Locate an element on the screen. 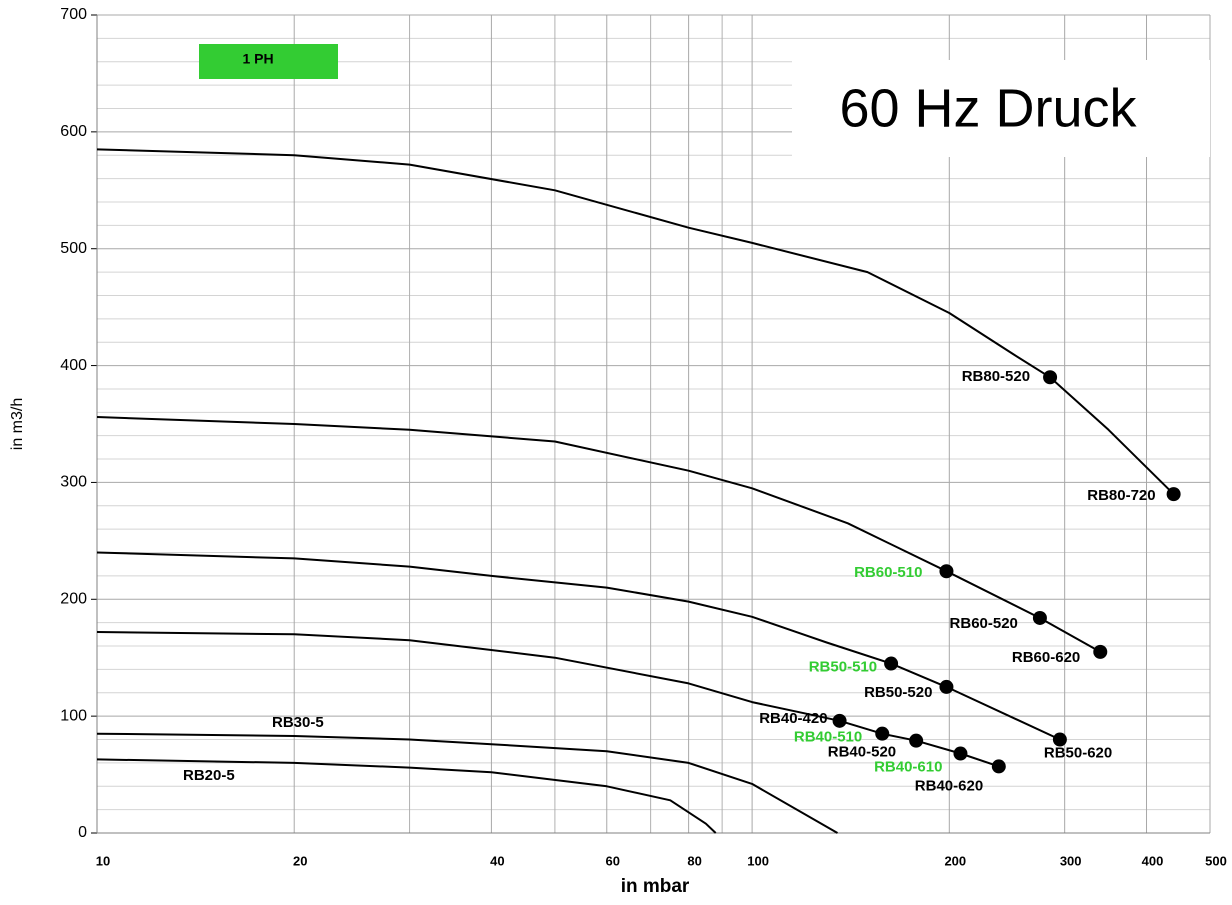  point-label: RB40-510 is located at coordinates (828, 737).